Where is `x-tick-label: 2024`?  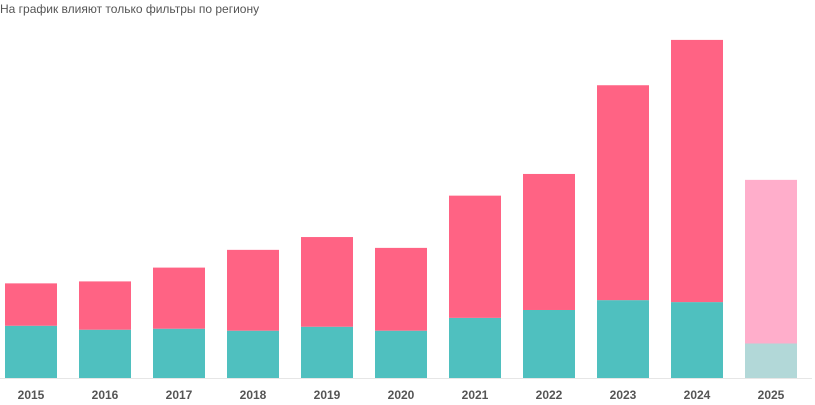
x-tick-label: 2024 is located at coordinates (697, 395).